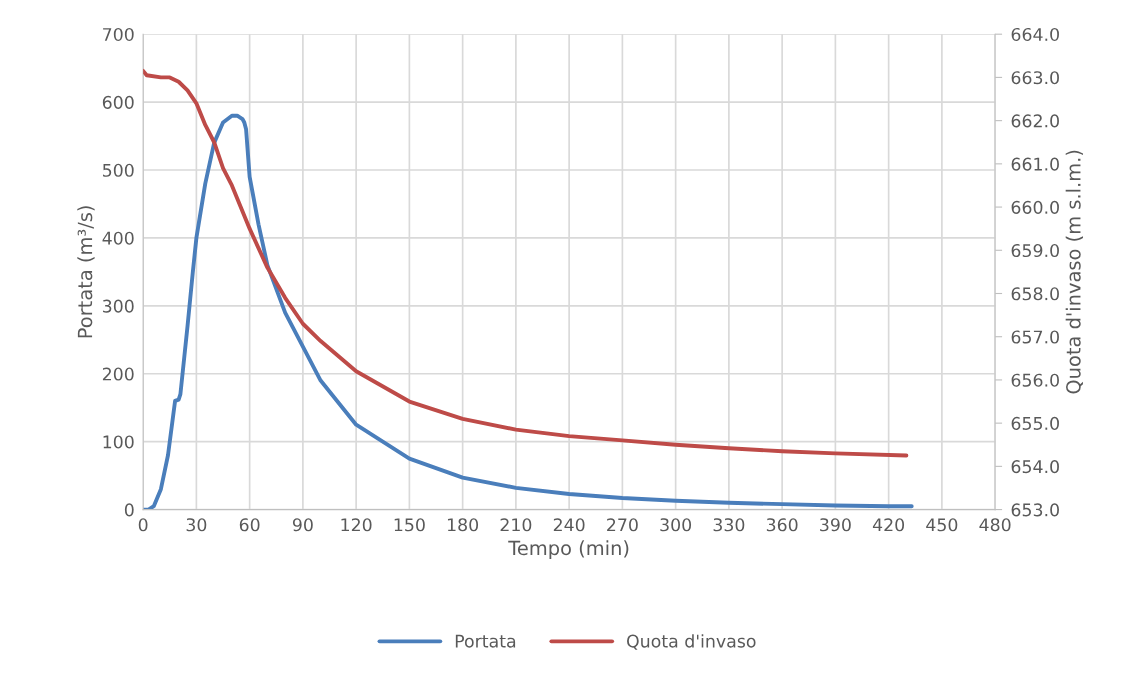 Image resolution: width=1136 pixels, height=684 pixels. What do you see at coordinates (196, 525) in the screenshot?
I see `x-tick-label: 30` at bounding box center [196, 525].